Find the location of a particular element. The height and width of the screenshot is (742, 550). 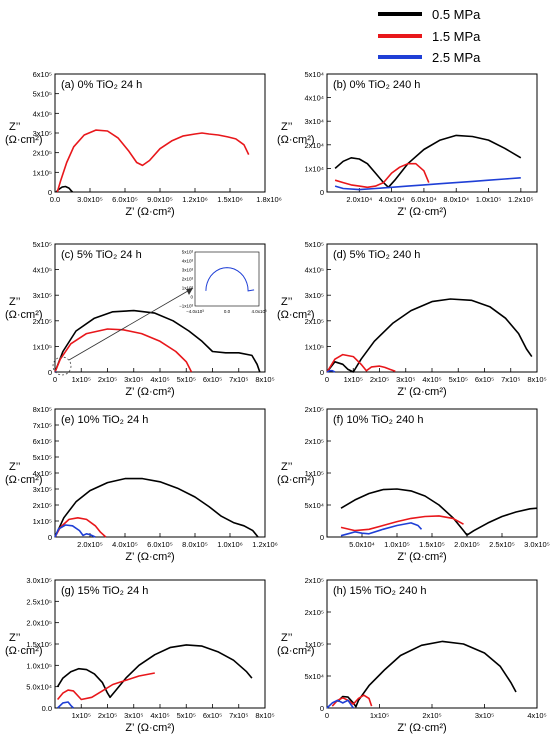

legend-entry-2: 2.5 MPa is located at coordinates (429, 57).